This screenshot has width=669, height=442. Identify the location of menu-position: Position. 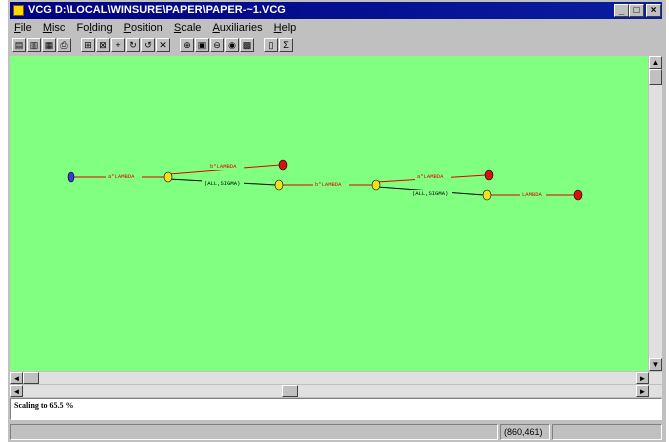
(143, 28).